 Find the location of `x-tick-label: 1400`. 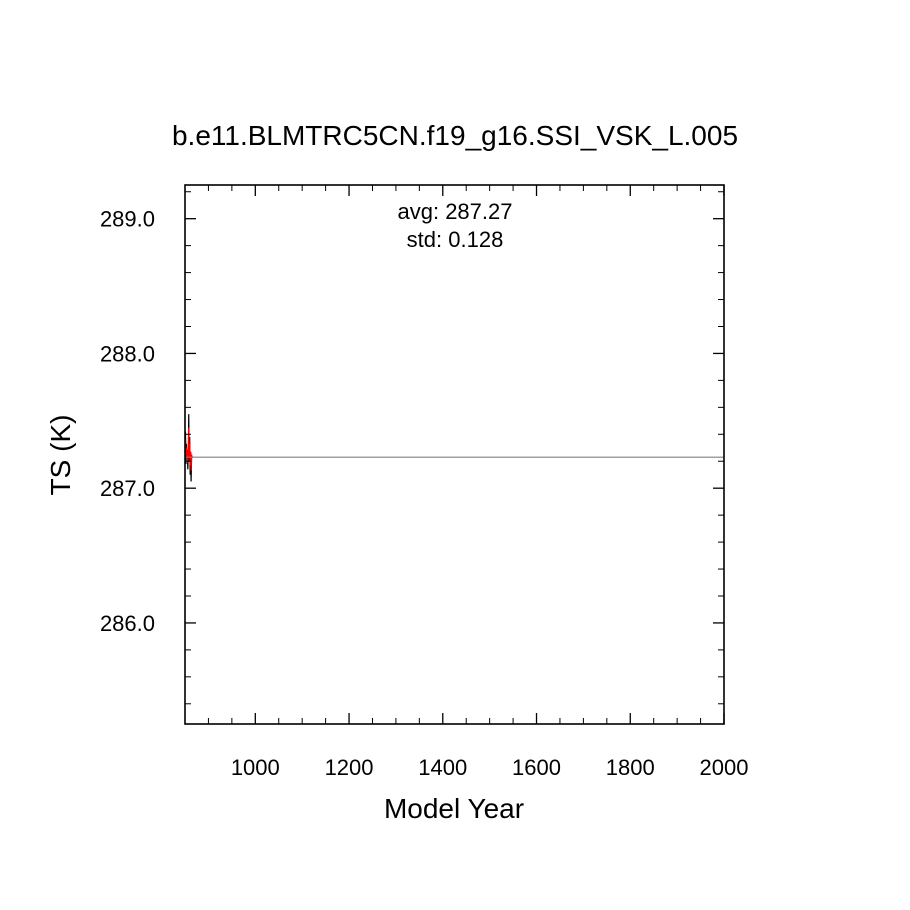

x-tick-label: 1400 is located at coordinates (442, 767).